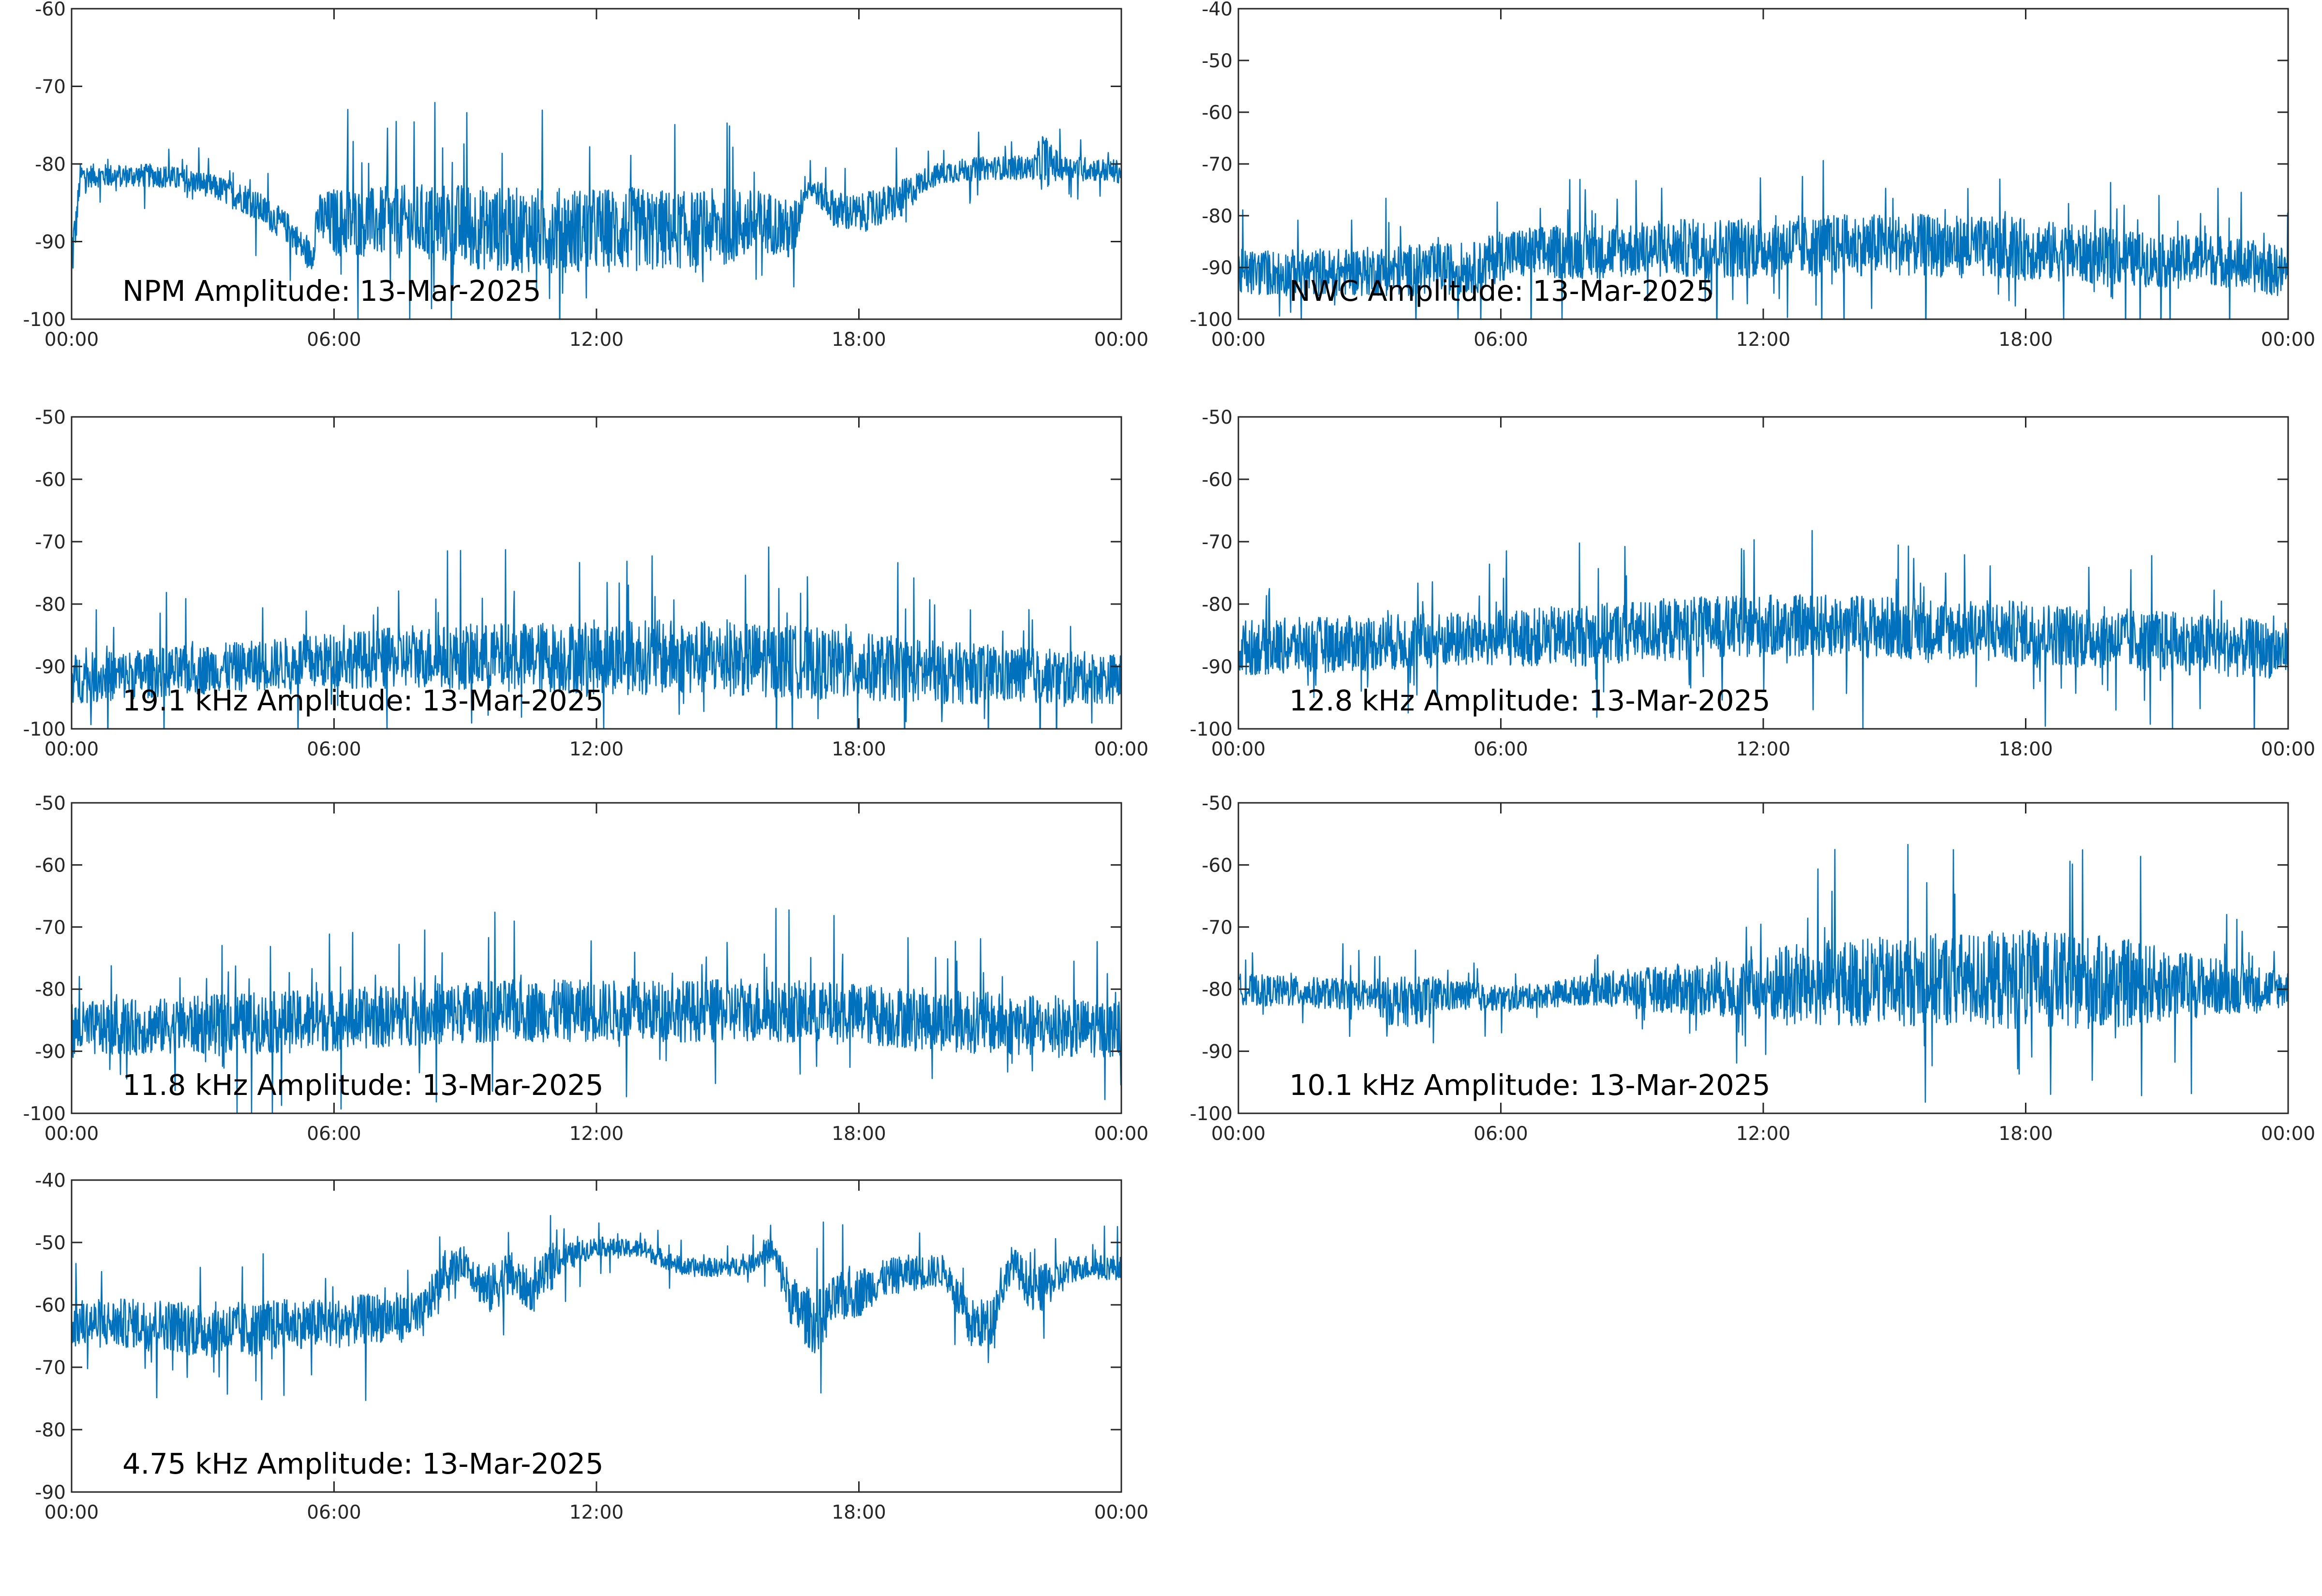  Describe the element at coordinates (331, 291) in the screenshot. I see `panel-annotation: NPM Amplitude: 13-Mar-2025` at that location.